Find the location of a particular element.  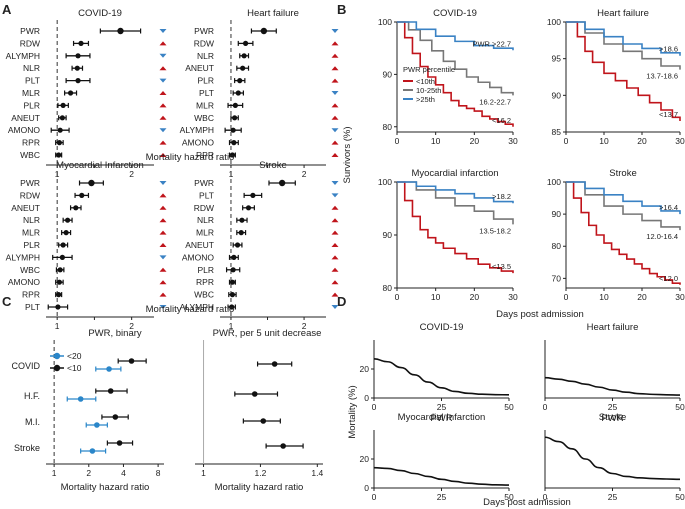

x-tick-label: 1.2 is located at coordinates (261, 473).